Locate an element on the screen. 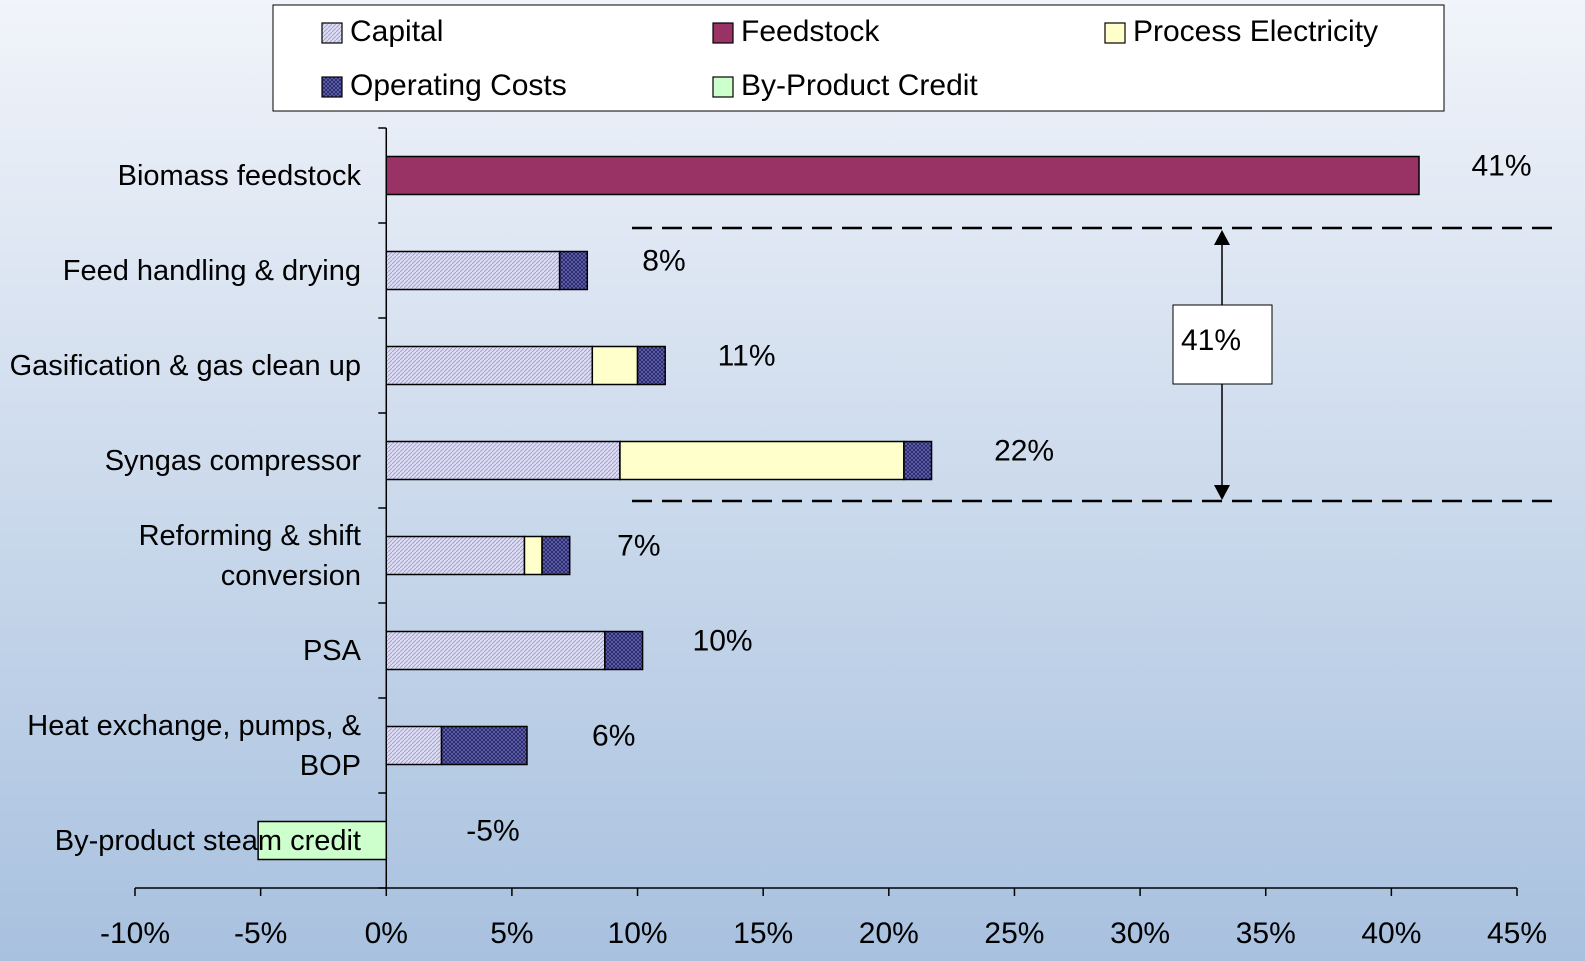 The image size is (1585, 961). total-label: 8% is located at coordinates (663, 260).